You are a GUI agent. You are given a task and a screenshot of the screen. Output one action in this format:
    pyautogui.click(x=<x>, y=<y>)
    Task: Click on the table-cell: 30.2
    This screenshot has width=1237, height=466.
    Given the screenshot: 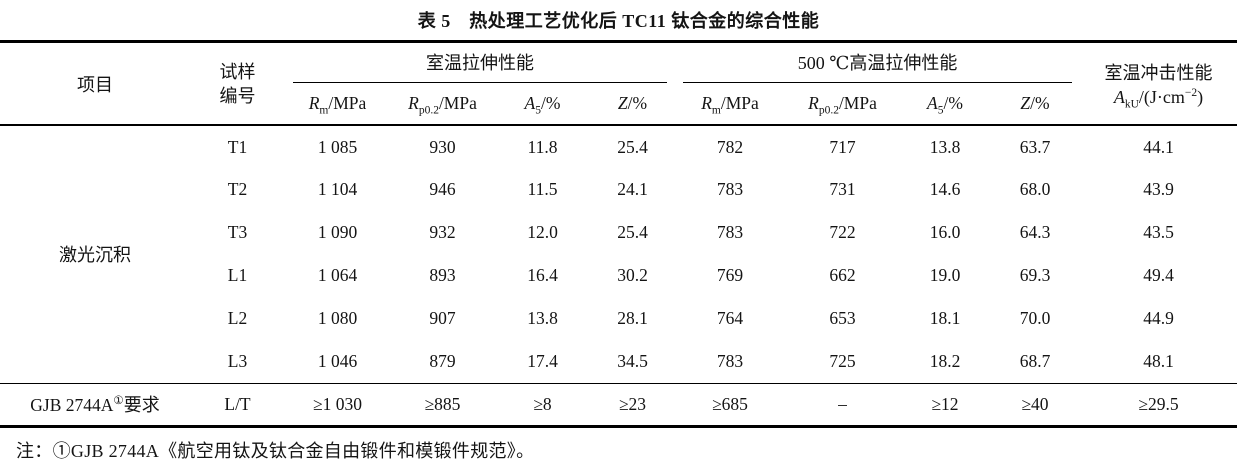 What is the action you would take?
    pyautogui.click(x=632, y=275)
    